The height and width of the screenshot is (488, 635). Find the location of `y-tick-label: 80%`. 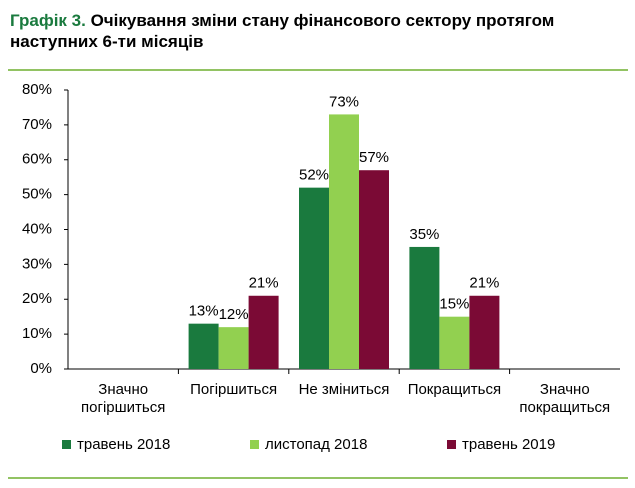

y-tick-label: 80% is located at coordinates (37, 89).